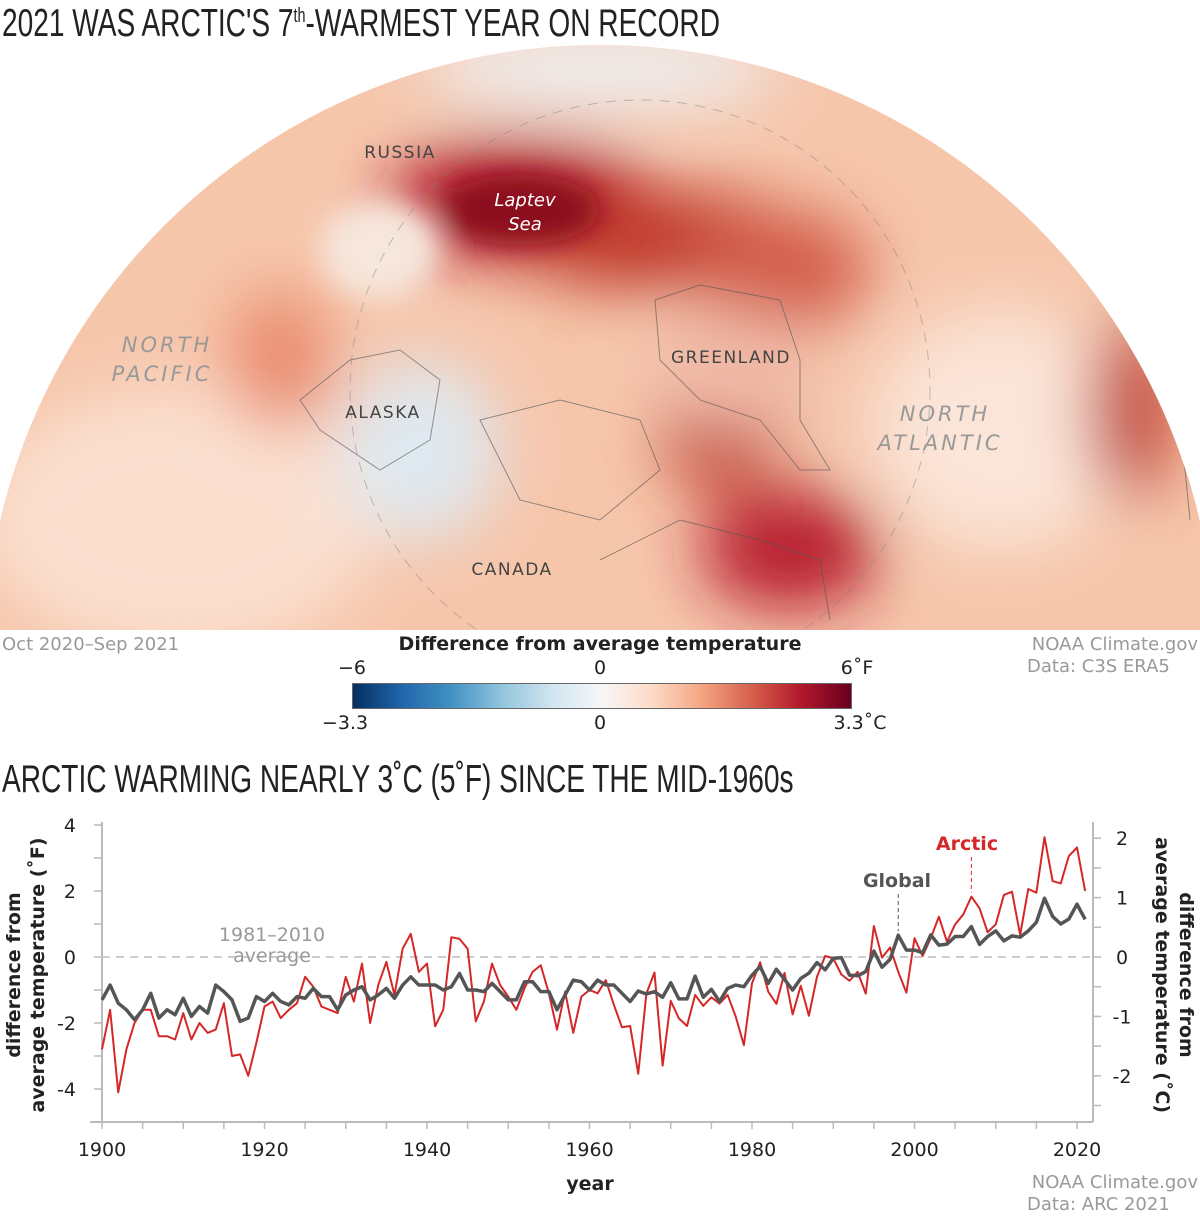 This screenshot has width=1200, height=1219. I want to click on label-laptev-1: Laptev, so click(525, 200).